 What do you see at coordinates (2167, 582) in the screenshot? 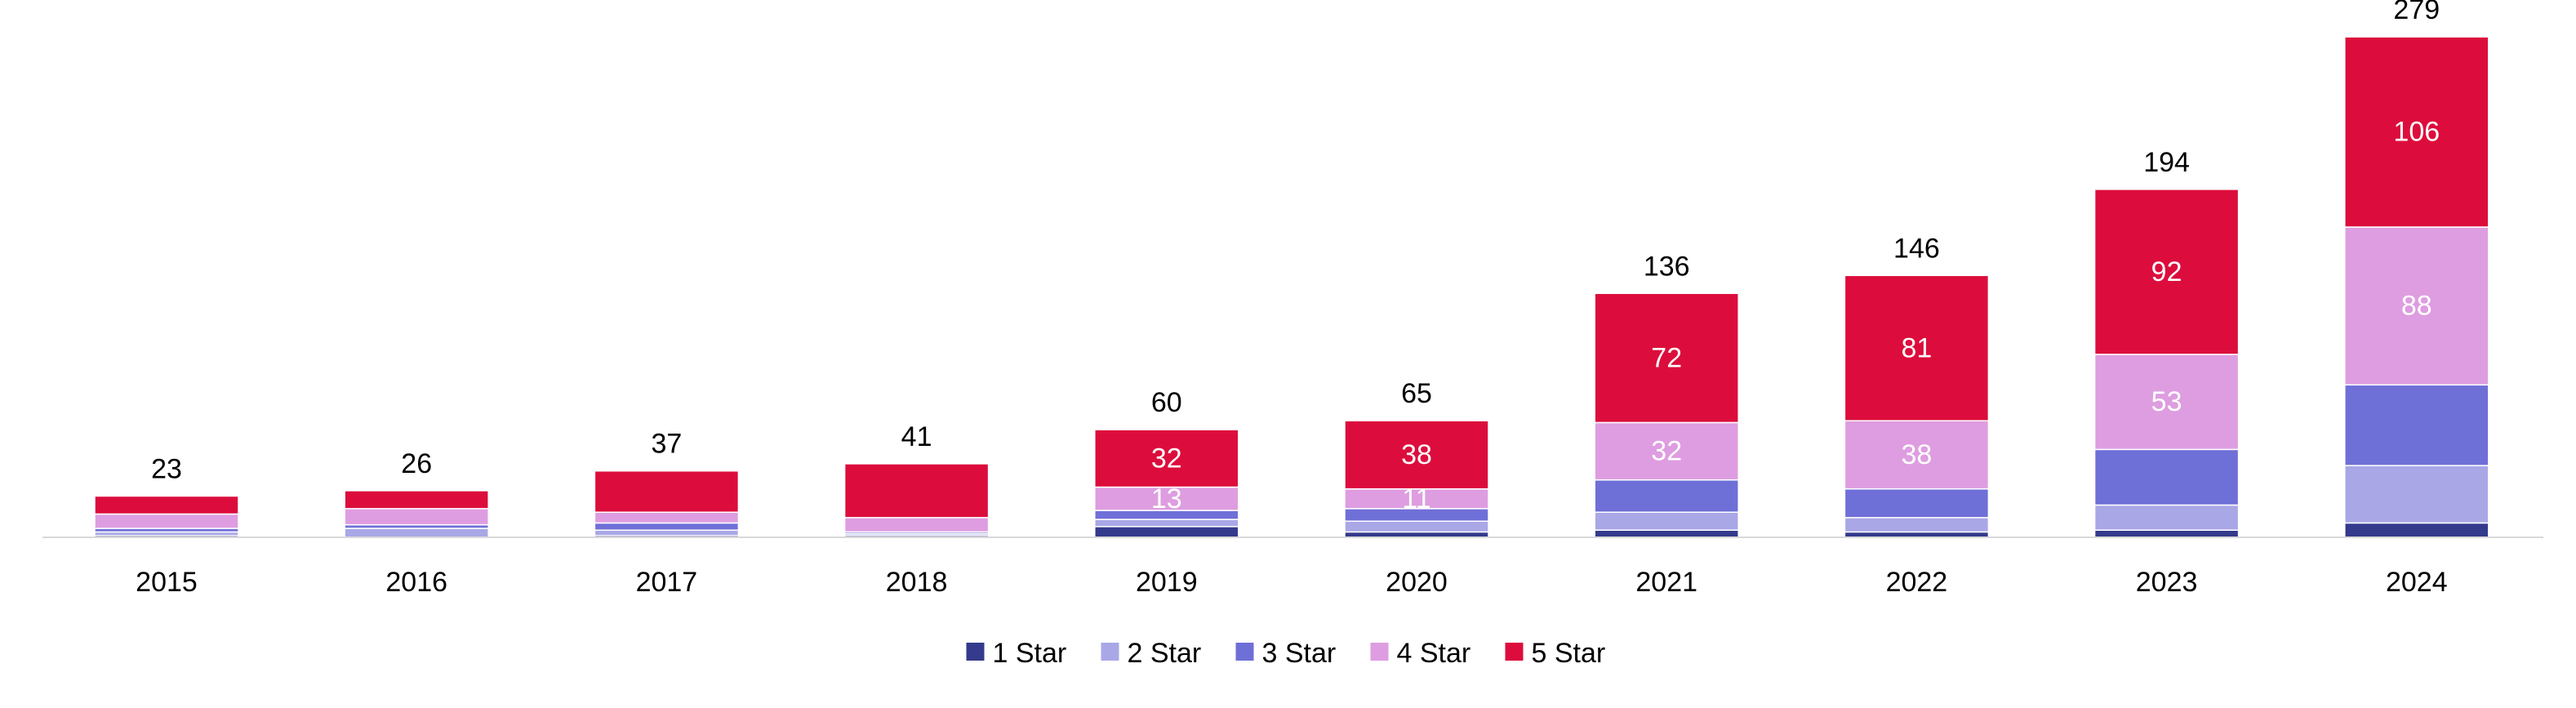
I see `x-tick-label-2023: 2023` at bounding box center [2167, 582].